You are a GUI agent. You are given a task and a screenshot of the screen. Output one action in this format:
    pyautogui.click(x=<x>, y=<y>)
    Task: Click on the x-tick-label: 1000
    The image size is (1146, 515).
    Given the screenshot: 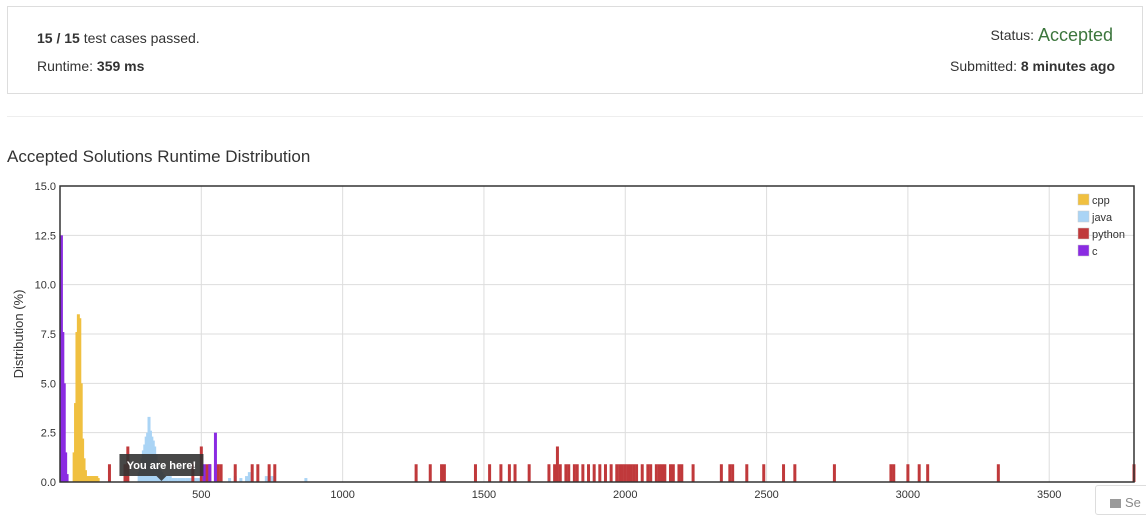 What is the action you would take?
    pyautogui.click(x=342, y=495)
    